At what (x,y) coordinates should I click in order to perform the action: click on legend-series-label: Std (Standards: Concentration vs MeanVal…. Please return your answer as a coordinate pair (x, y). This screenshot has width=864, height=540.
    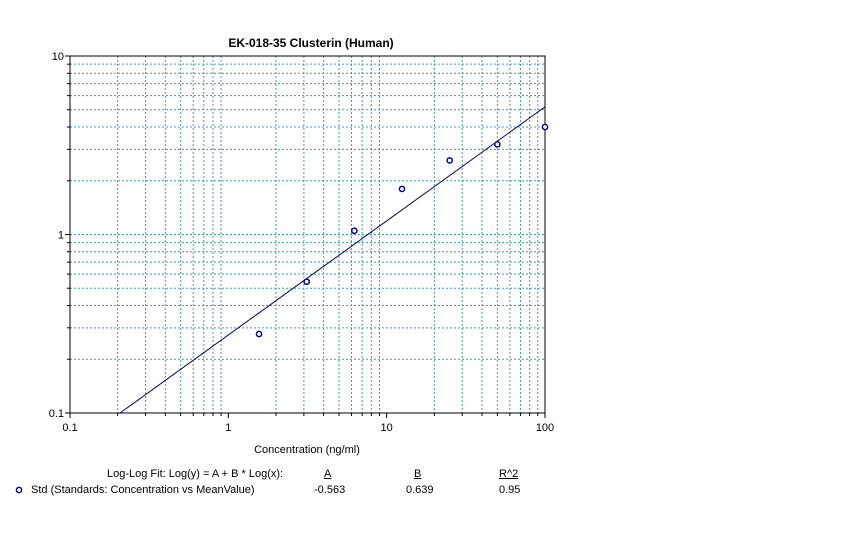
    Looking at the image, I should click on (143, 490).